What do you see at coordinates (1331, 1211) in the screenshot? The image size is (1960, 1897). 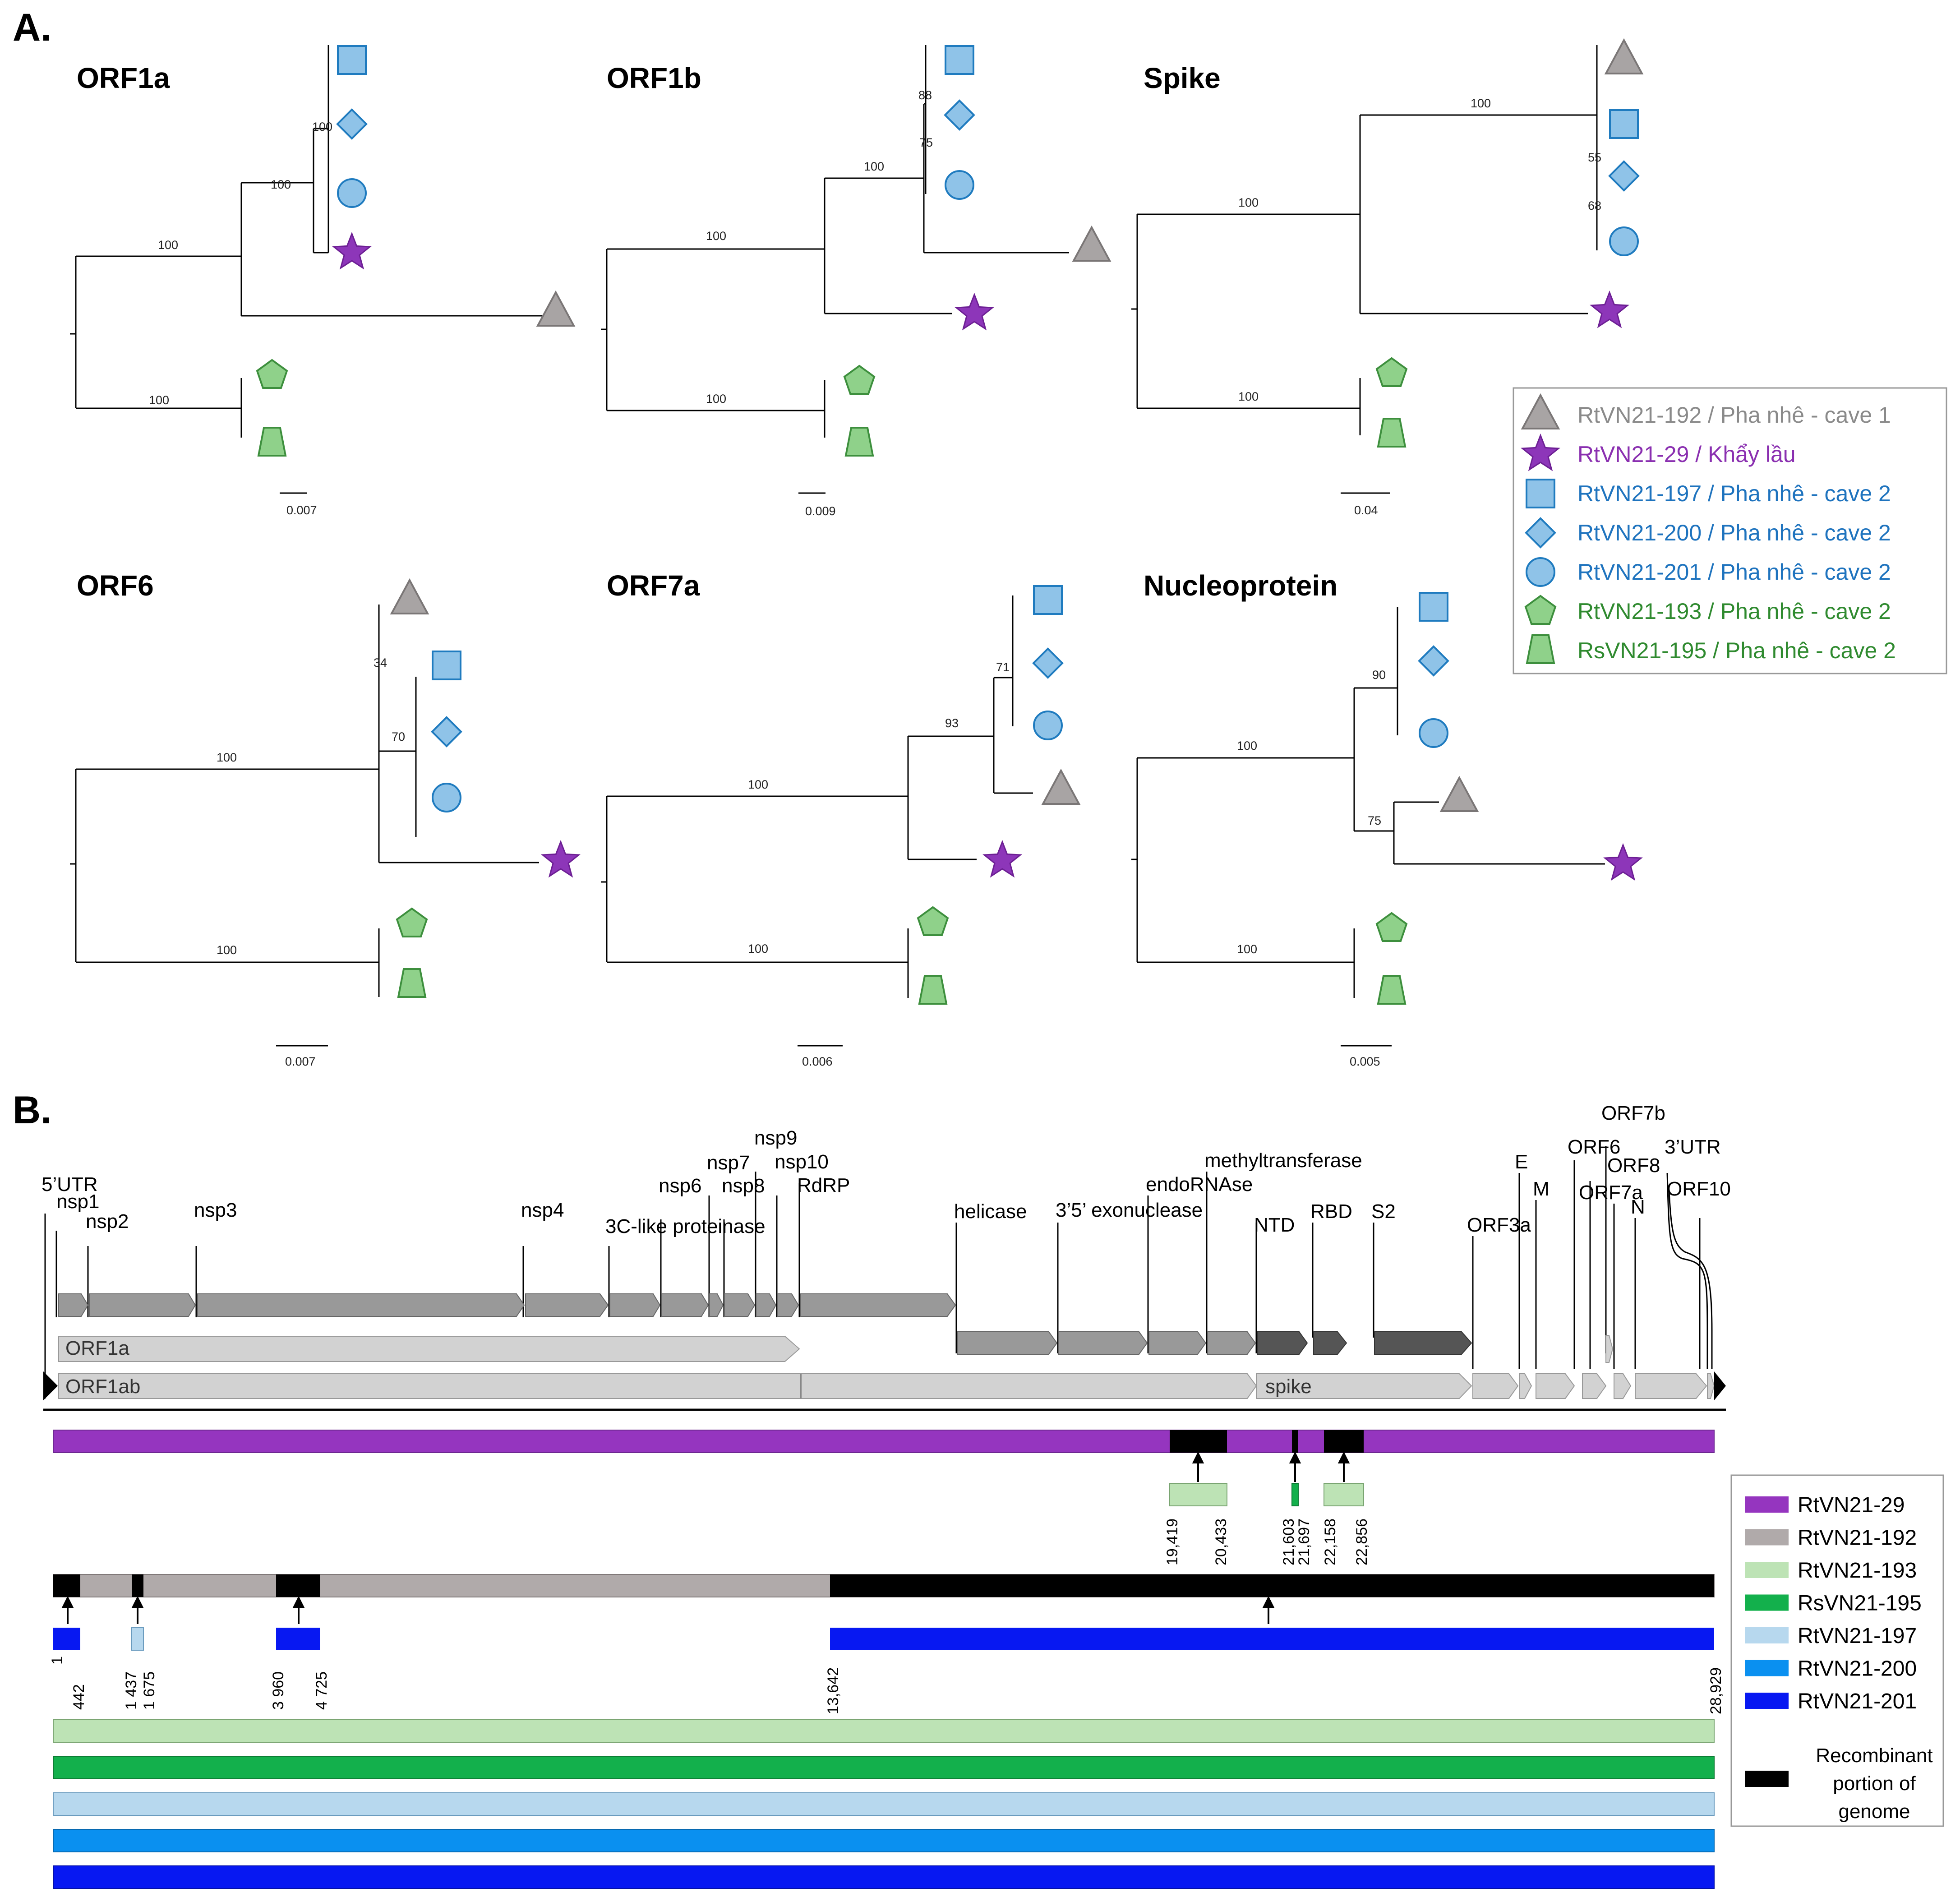 I see `gene-label: RBD` at bounding box center [1331, 1211].